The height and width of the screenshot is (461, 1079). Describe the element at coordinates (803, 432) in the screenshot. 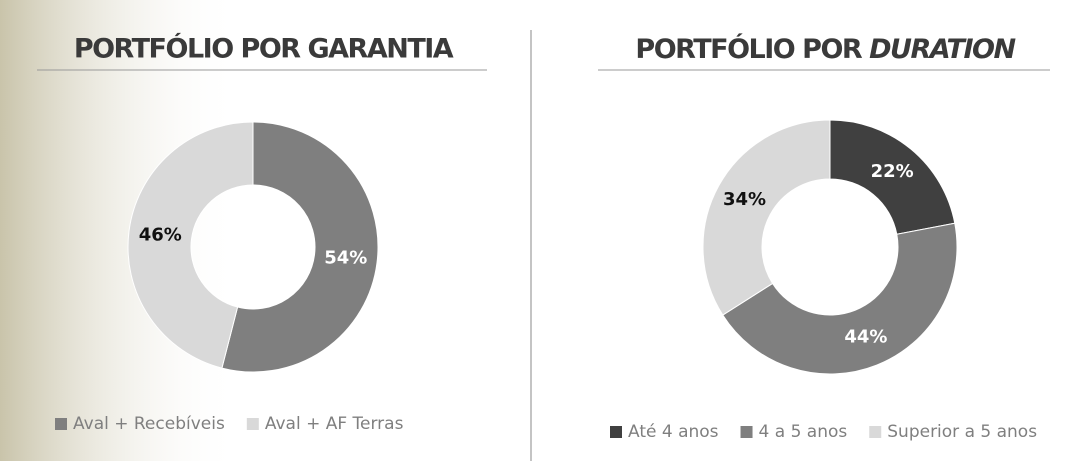

I see `legend-label: 4 a 5 anos` at that location.